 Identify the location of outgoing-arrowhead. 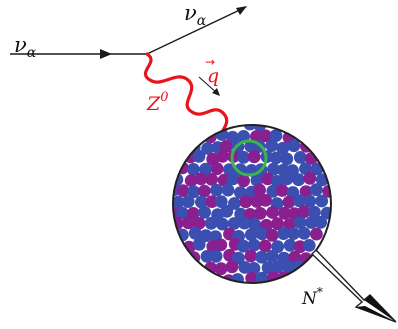
(241, 10).